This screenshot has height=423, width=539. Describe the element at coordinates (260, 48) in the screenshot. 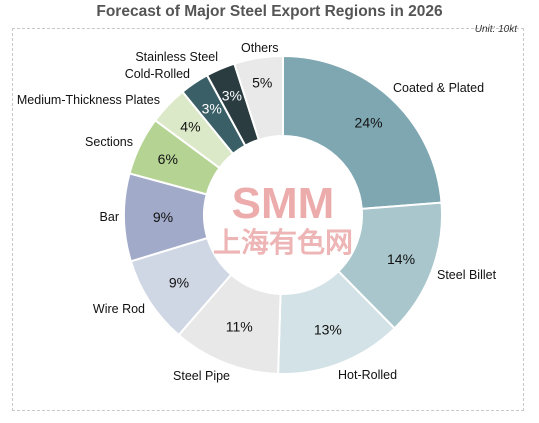

I see `category-label: Others` at that location.